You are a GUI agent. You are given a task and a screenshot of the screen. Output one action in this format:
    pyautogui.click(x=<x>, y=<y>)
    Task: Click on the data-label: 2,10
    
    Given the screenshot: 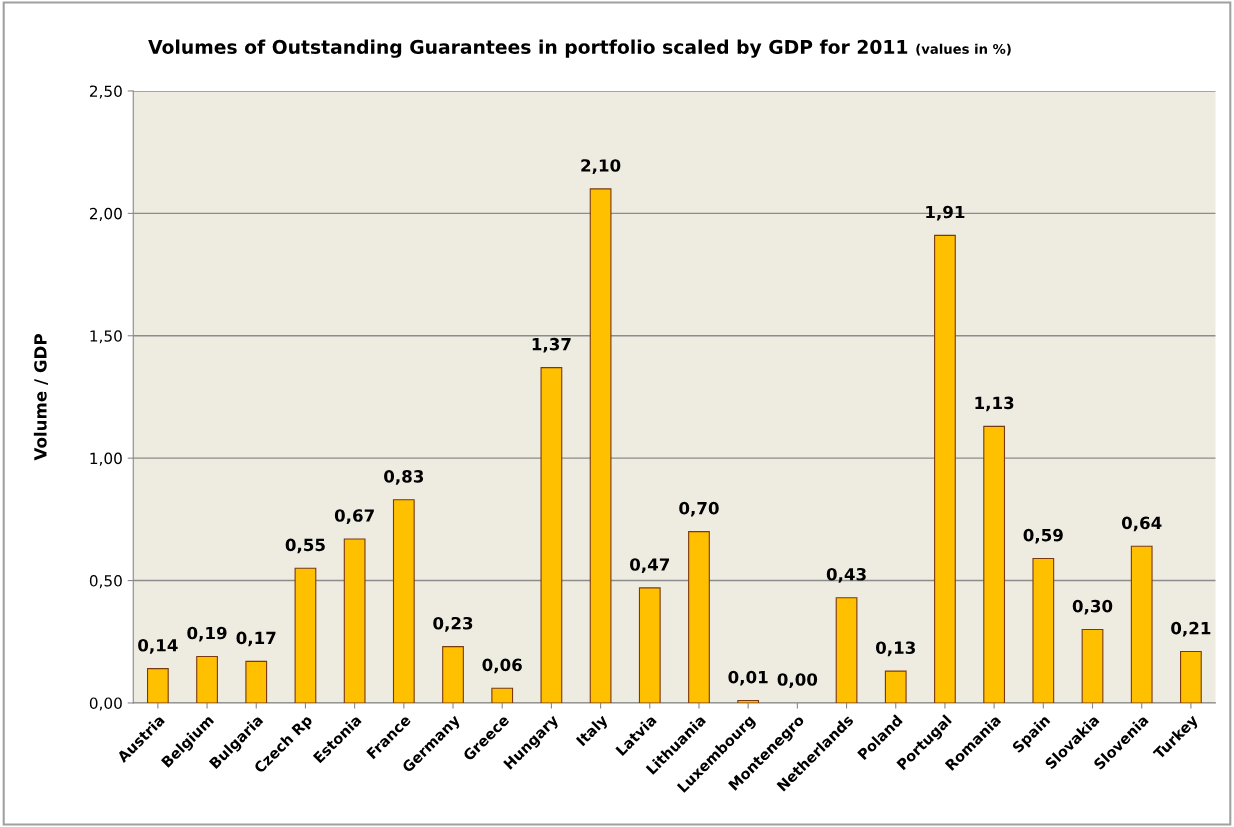 What is the action you would take?
    pyautogui.click(x=601, y=166)
    